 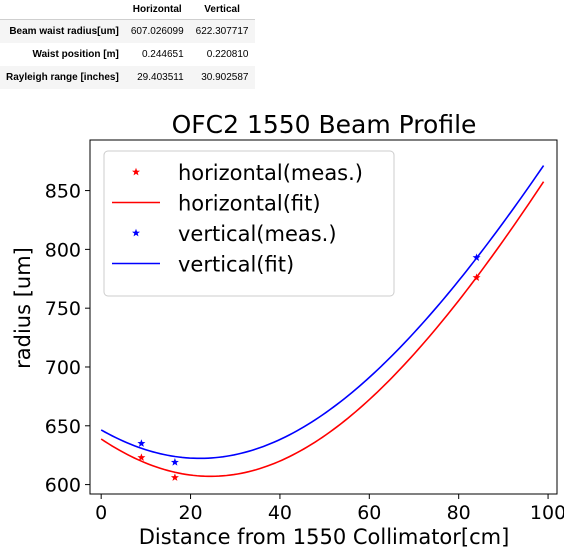 I want to click on cell-horizontal: 607.026099, so click(x=157, y=31).